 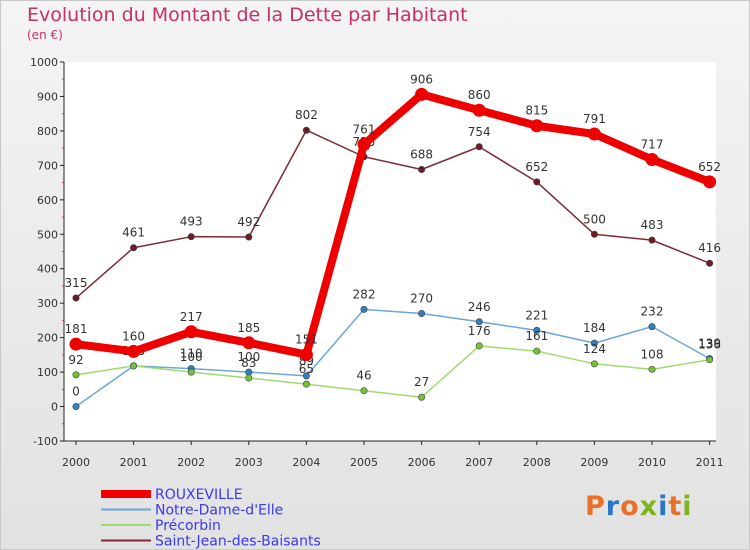 What do you see at coordinates (76, 462) in the screenshot?
I see `x-tick-label: 2000` at bounding box center [76, 462].